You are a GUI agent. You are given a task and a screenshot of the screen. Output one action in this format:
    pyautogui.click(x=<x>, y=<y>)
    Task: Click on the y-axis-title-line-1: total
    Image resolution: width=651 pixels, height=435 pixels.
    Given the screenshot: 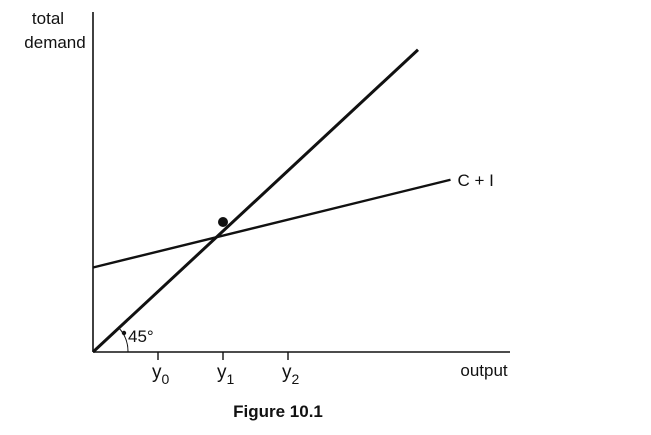 What is the action you would take?
    pyautogui.click(x=48, y=18)
    